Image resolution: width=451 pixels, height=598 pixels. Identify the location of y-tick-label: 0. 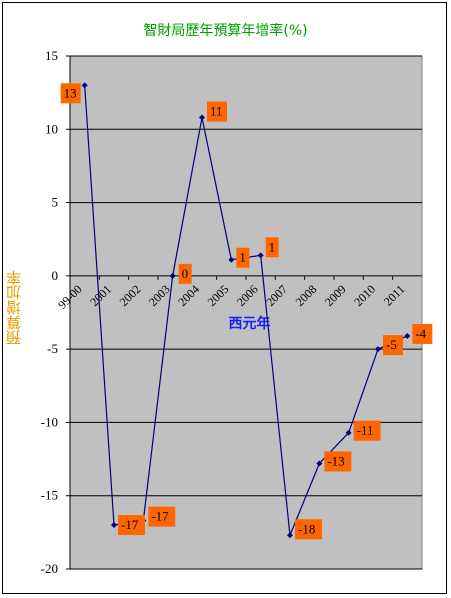
(55, 275).